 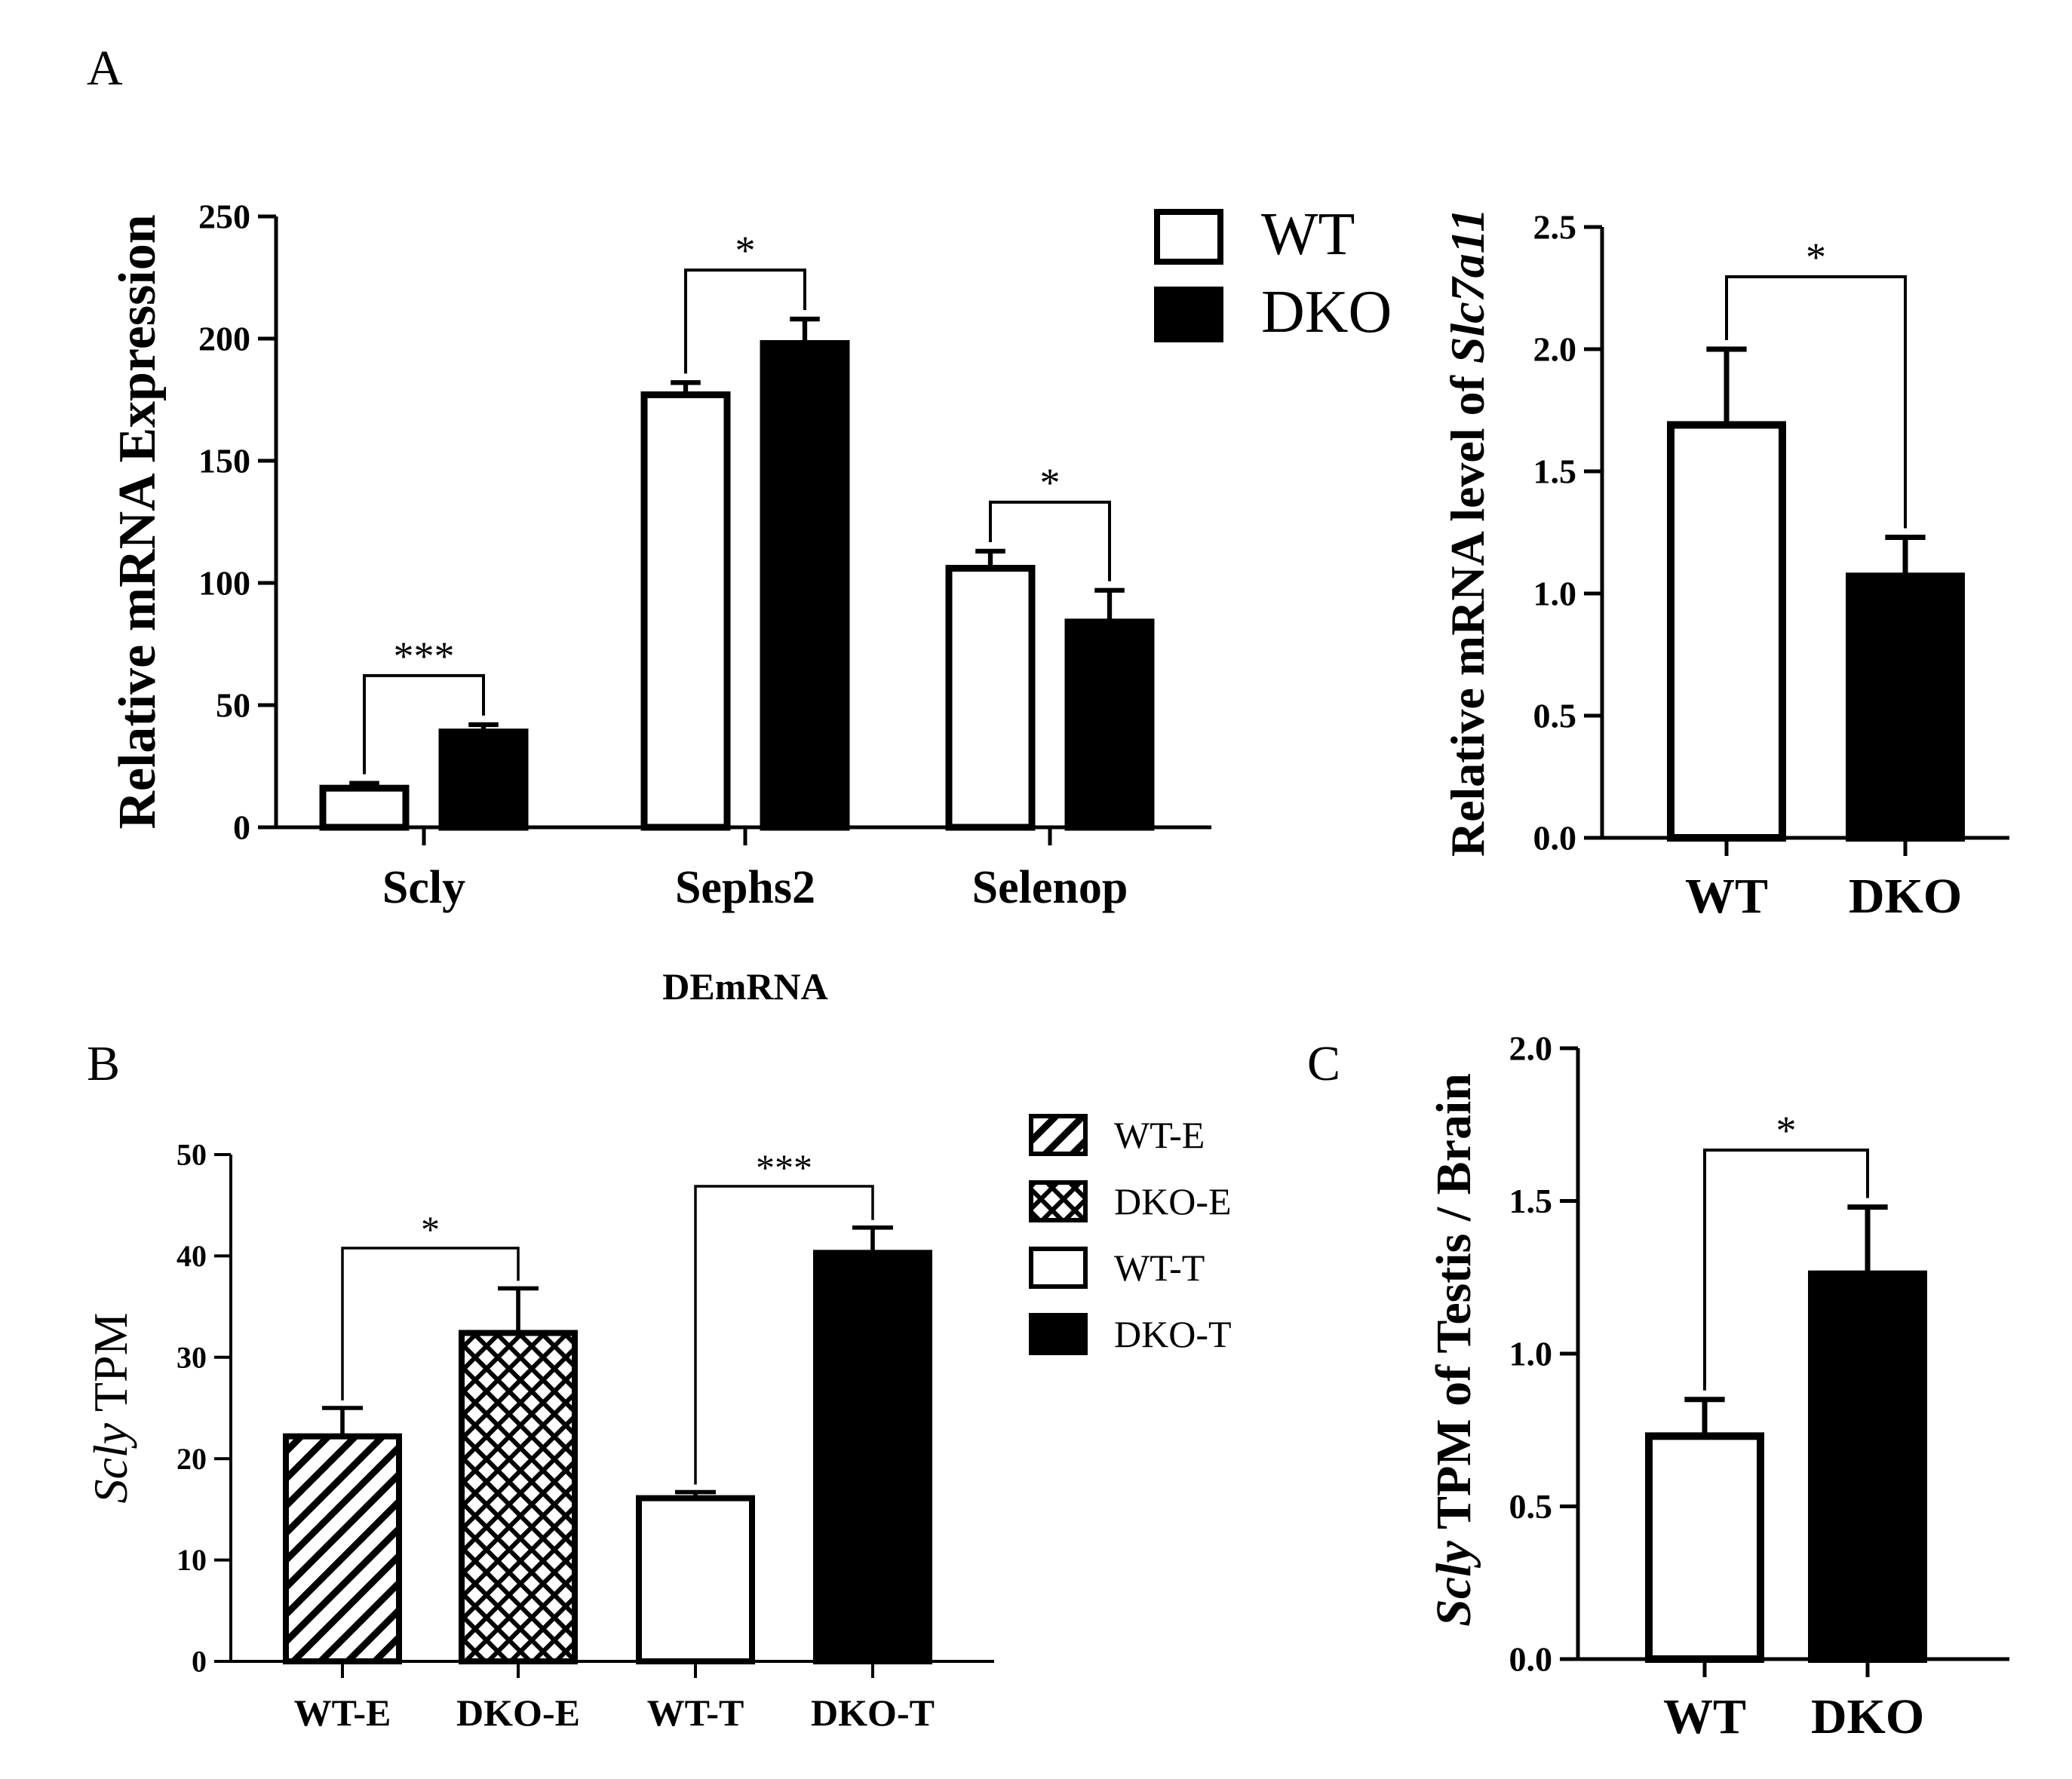 I want to click on y-tick-label: 250, so click(x=224, y=217).